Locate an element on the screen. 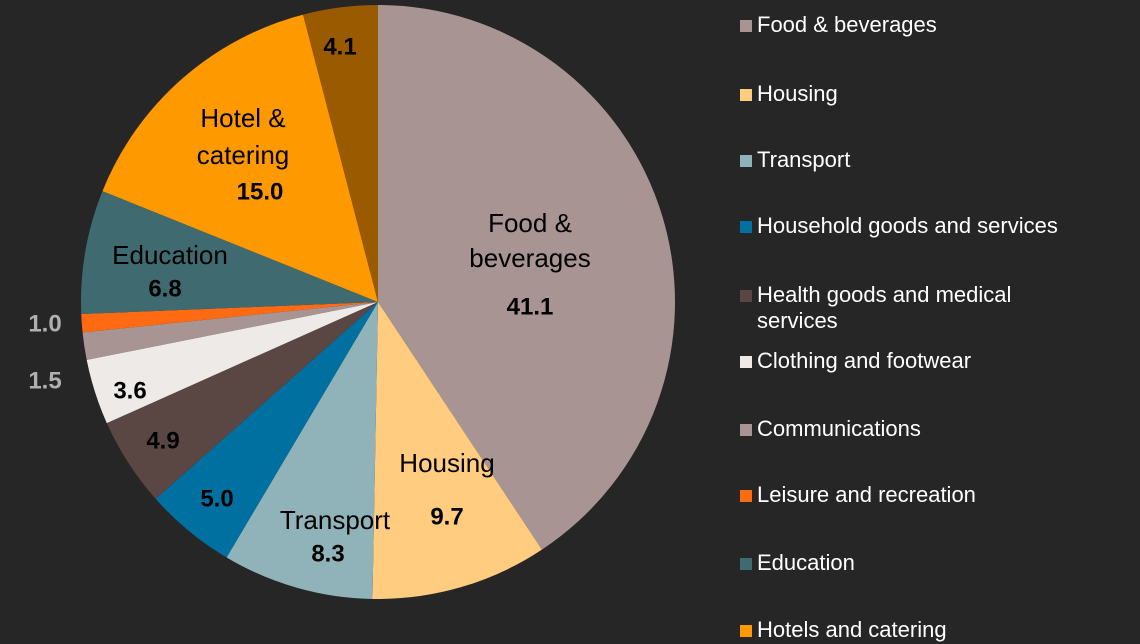 The height and width of the screenshot is (644, 1140). legend-label: Clothing and footwear is located at coordinates (864, 360).